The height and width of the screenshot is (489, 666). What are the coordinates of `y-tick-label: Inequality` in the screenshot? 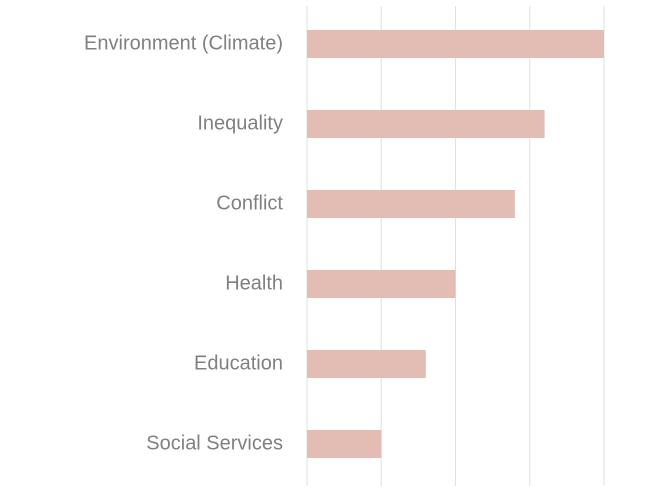 It's located at (240, 123).